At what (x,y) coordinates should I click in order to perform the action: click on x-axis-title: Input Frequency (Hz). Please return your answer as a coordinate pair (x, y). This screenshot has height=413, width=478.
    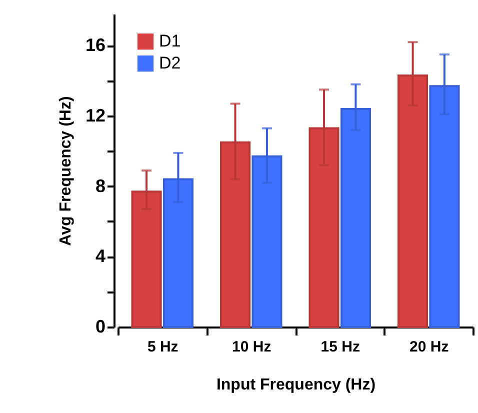
    Looking at the image, I should click on (296, 385).